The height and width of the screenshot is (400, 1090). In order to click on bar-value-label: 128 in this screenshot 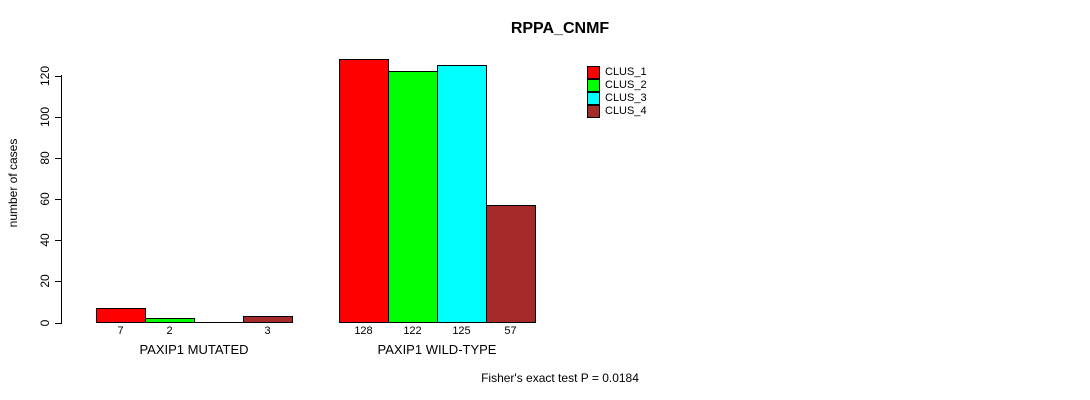, I will do `click(363, 331)`.